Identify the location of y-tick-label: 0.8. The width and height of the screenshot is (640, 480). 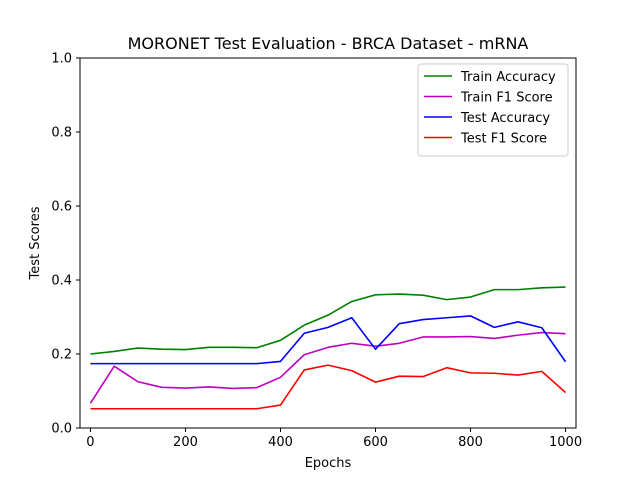
(61, 133).